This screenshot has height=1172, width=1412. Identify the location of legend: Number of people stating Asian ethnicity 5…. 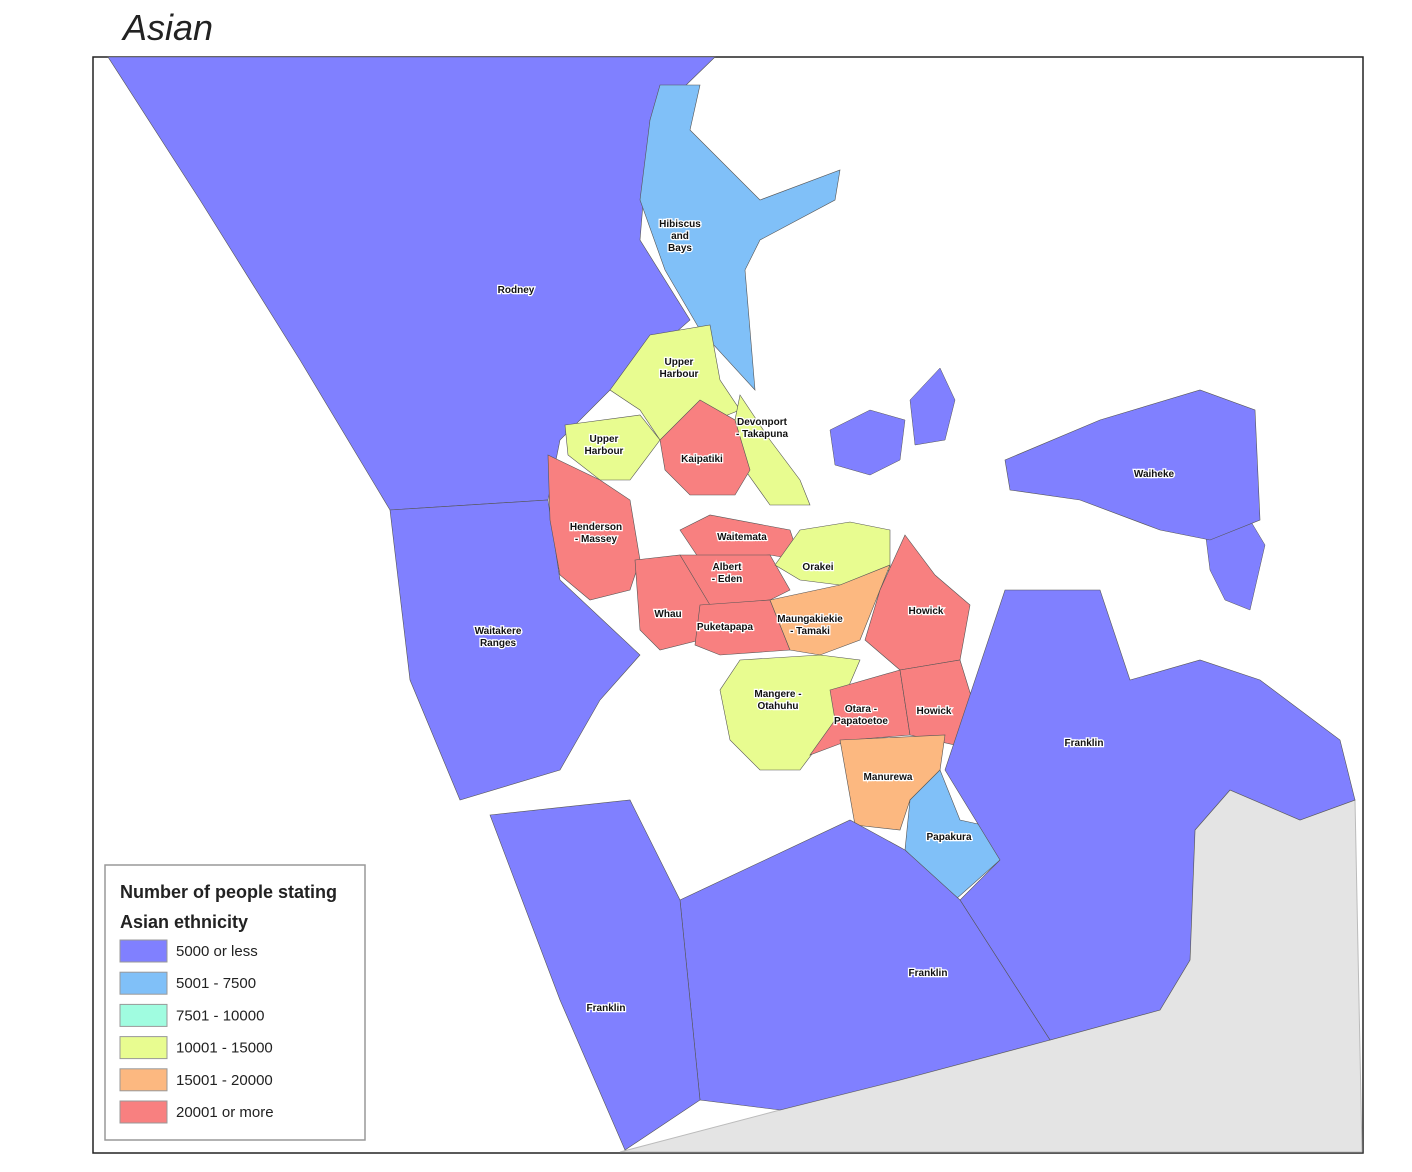
(228, 1003).